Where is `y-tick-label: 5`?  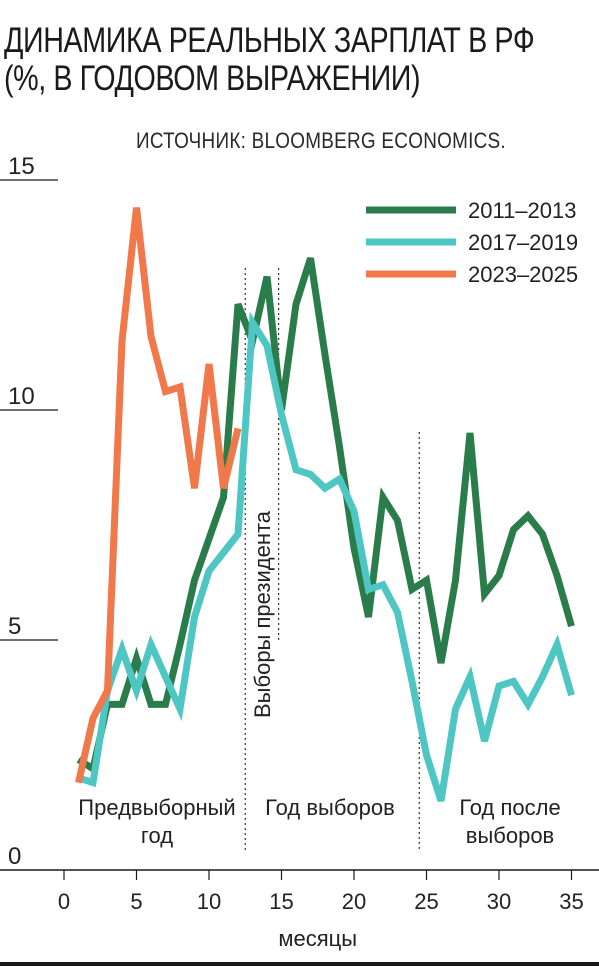
y-tick-label: 5 is located at coordinates (14, 626).